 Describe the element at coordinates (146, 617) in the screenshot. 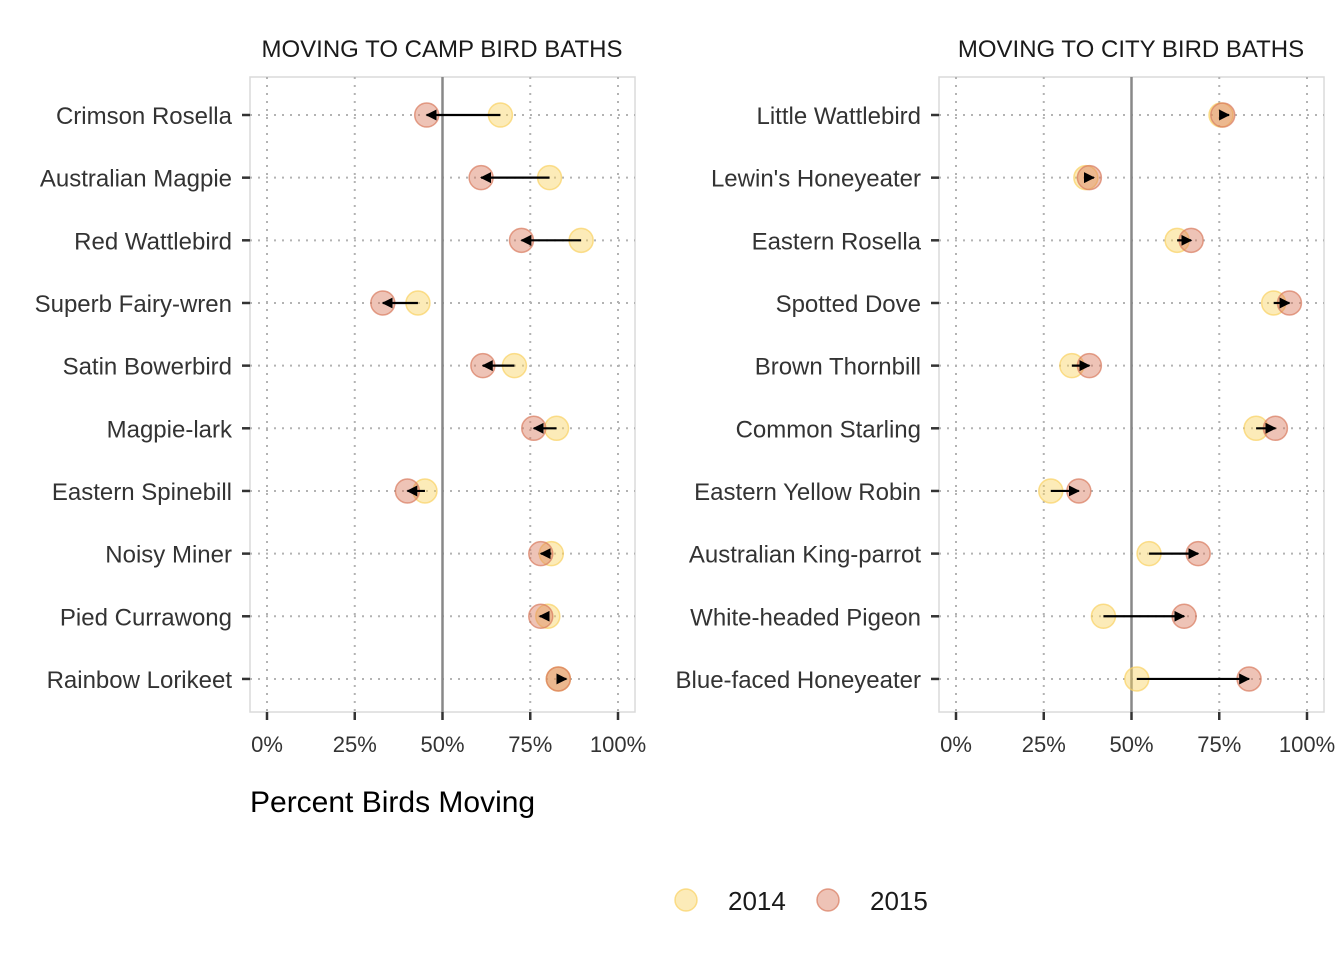

I see `y-tick-label: Pied Currawong` at that location.